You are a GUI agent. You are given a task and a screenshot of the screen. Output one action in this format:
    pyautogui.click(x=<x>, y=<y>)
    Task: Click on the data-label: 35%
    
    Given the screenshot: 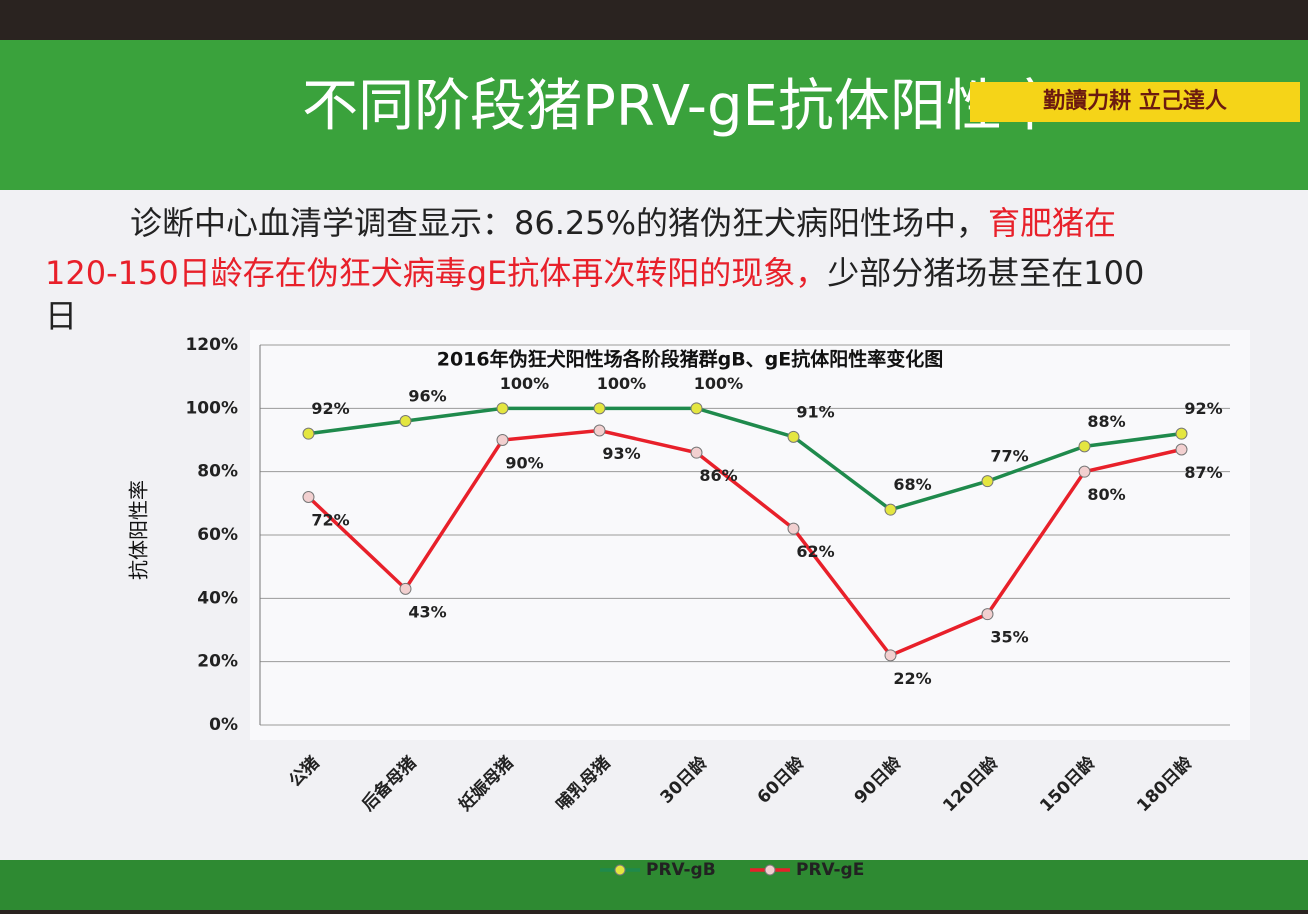 What is the action you would take?
    pyautogui.click(x=1009, y=637)
    